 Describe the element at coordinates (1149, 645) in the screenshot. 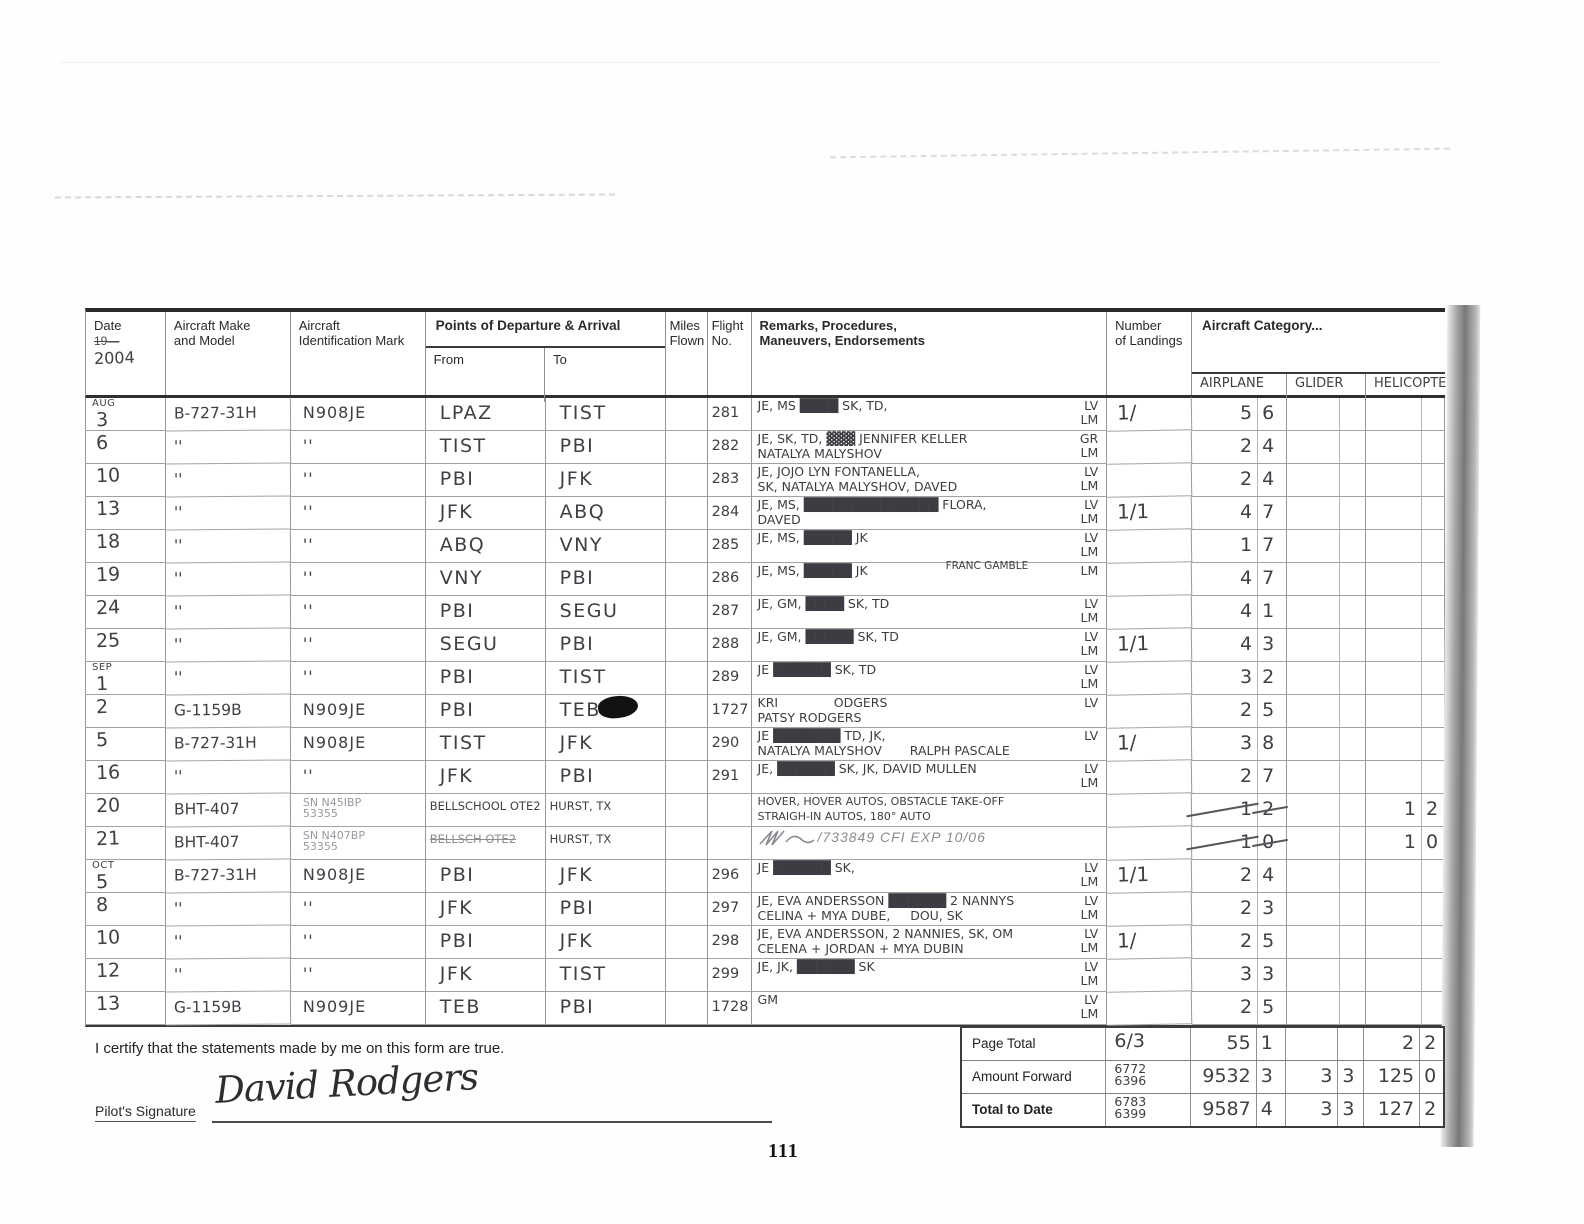

I see `cell-landings: 1/1` at that location.